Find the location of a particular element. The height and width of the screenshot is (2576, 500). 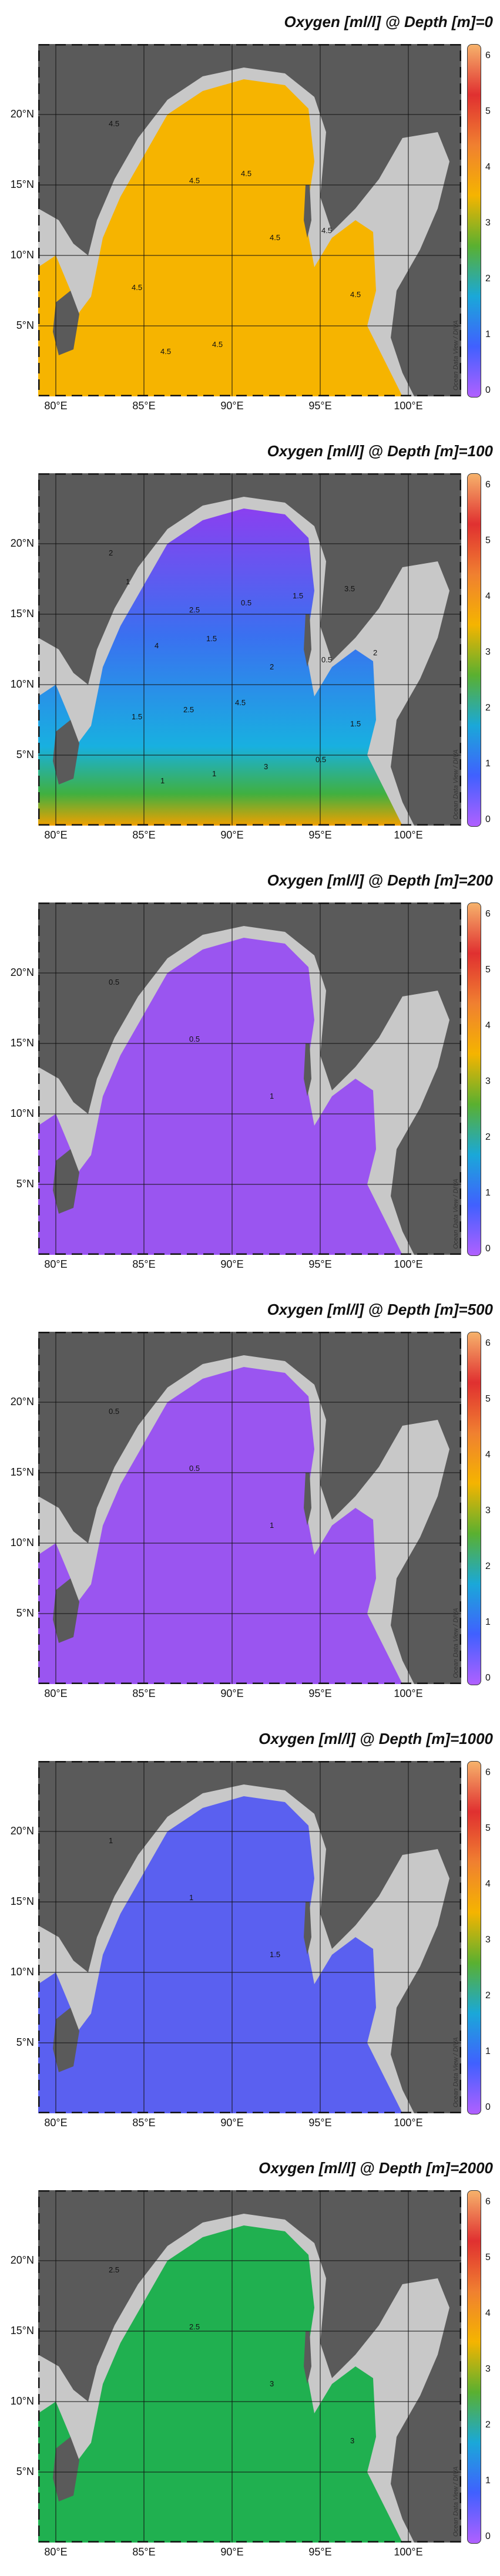

lat-label: 20°N is located at coordinates (22, 1831).